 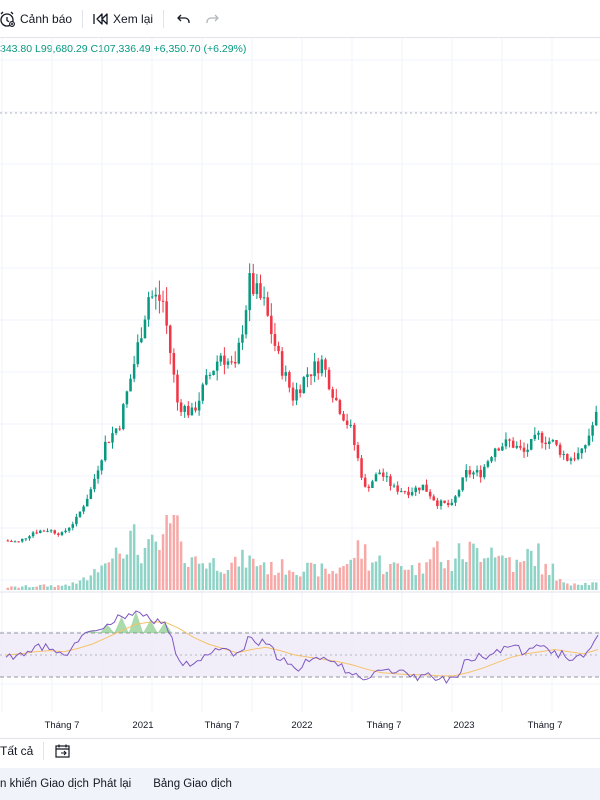 I want to click on range-all-button: Tất cả, so click(x=17, y=750).